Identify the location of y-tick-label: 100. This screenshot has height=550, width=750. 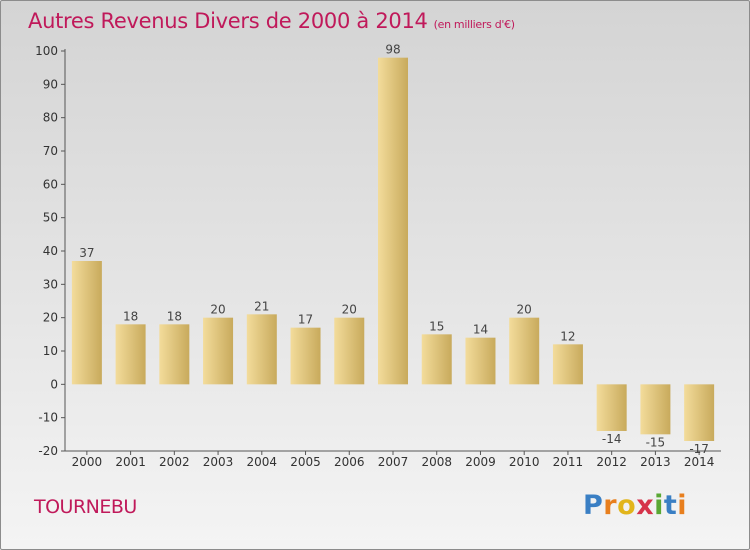
(46, 51).